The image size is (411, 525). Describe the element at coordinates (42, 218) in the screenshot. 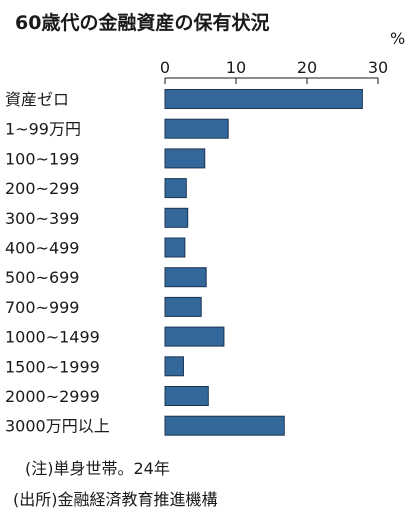

I see `category-label: 300~399` at that location.